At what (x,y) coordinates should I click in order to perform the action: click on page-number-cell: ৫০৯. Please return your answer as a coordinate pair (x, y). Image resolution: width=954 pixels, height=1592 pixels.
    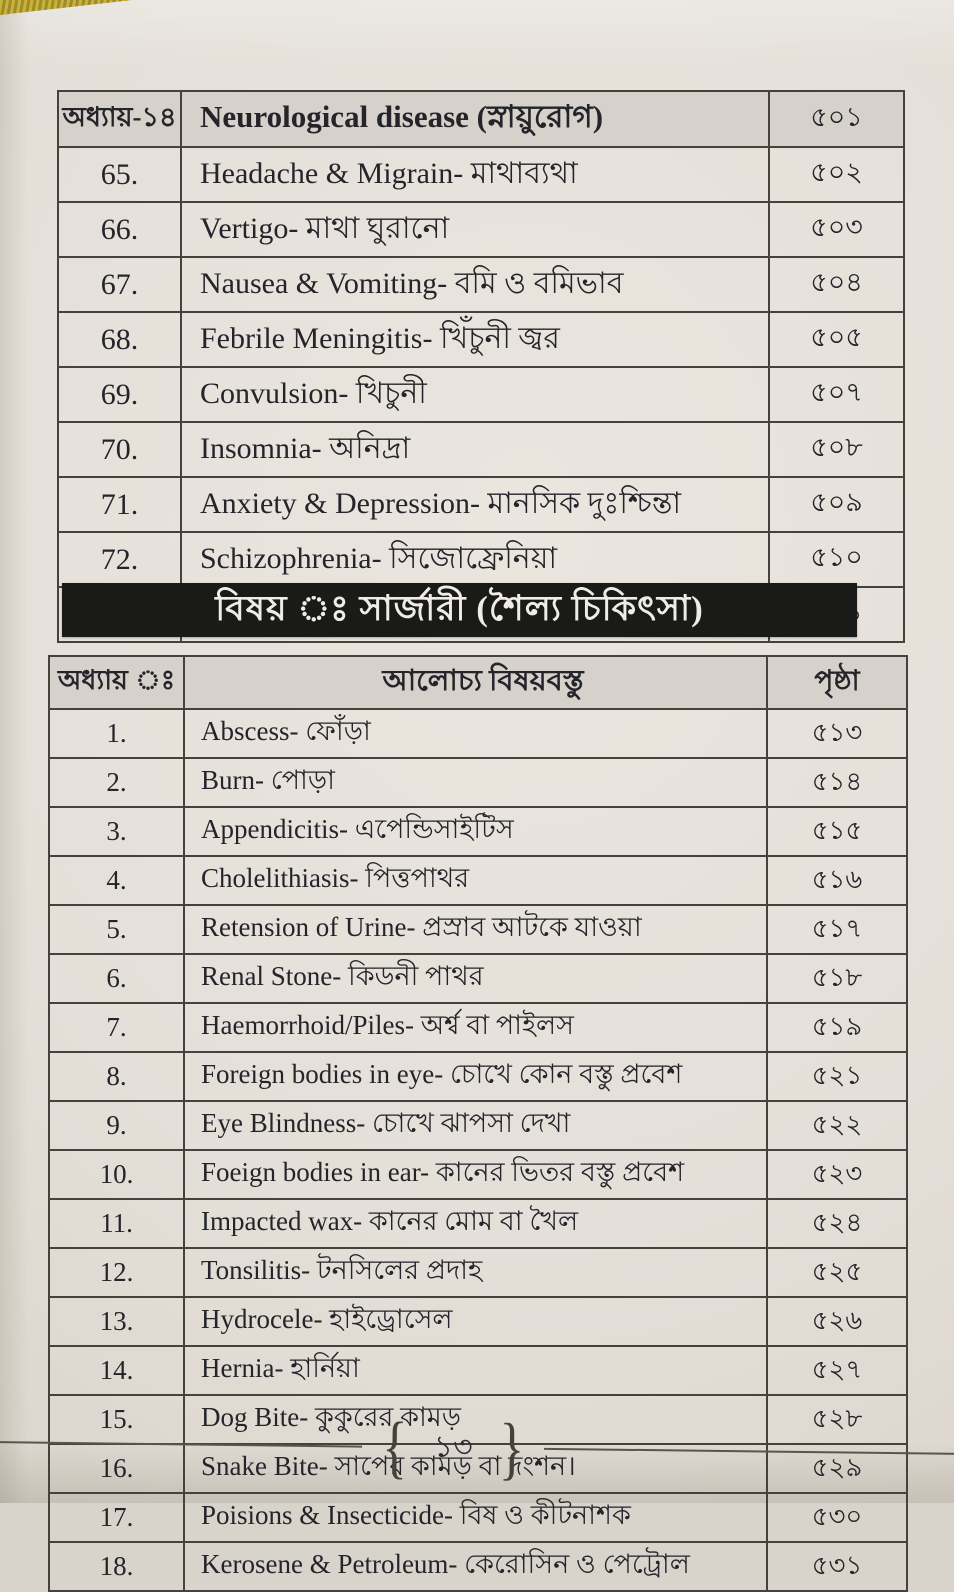
    Looking at the image, I should click on (836, 504).